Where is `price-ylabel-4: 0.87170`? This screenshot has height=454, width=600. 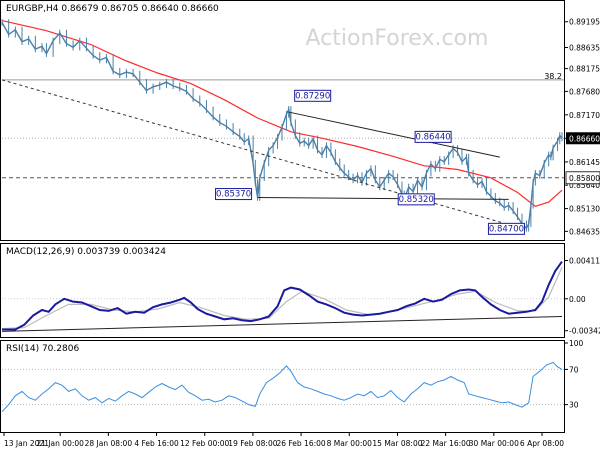 price-ylabel-4: 0.87170 is located at coordinates (584, 115).